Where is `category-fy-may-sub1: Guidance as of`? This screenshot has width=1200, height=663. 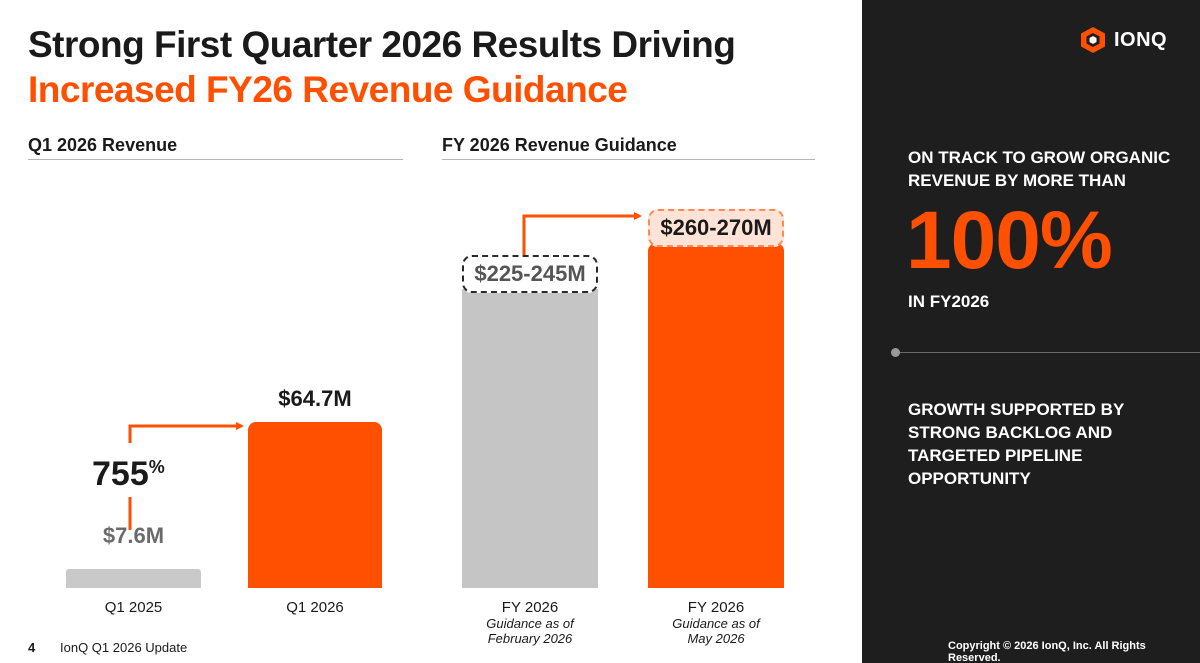 category-fy-may-sub1: Guidance as of is located at coordinates (716, 623).